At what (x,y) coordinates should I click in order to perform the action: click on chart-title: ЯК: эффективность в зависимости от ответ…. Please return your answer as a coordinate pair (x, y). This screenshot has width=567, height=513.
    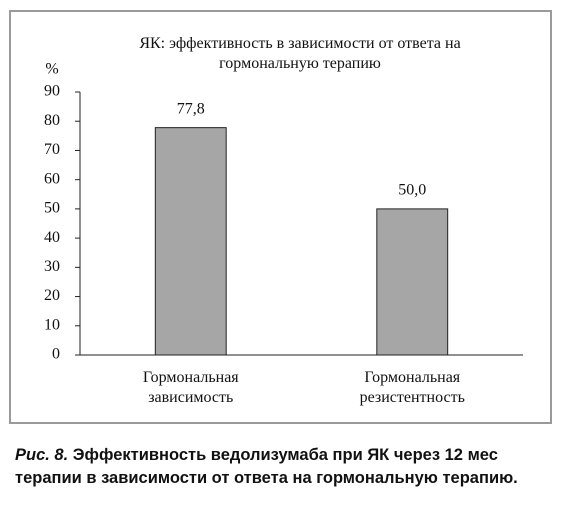
    Looking at the image, I should click on (300, 53).